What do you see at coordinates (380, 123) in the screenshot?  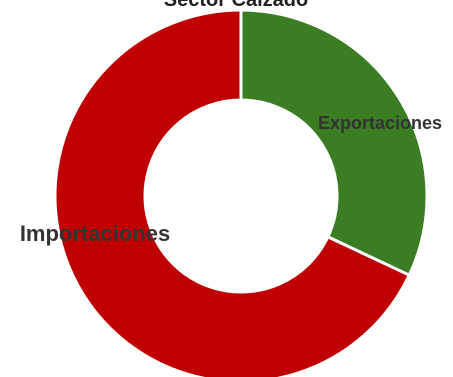 I see `slice-label-exportaciones: Exportaciones` at bounding box center [380, 123].